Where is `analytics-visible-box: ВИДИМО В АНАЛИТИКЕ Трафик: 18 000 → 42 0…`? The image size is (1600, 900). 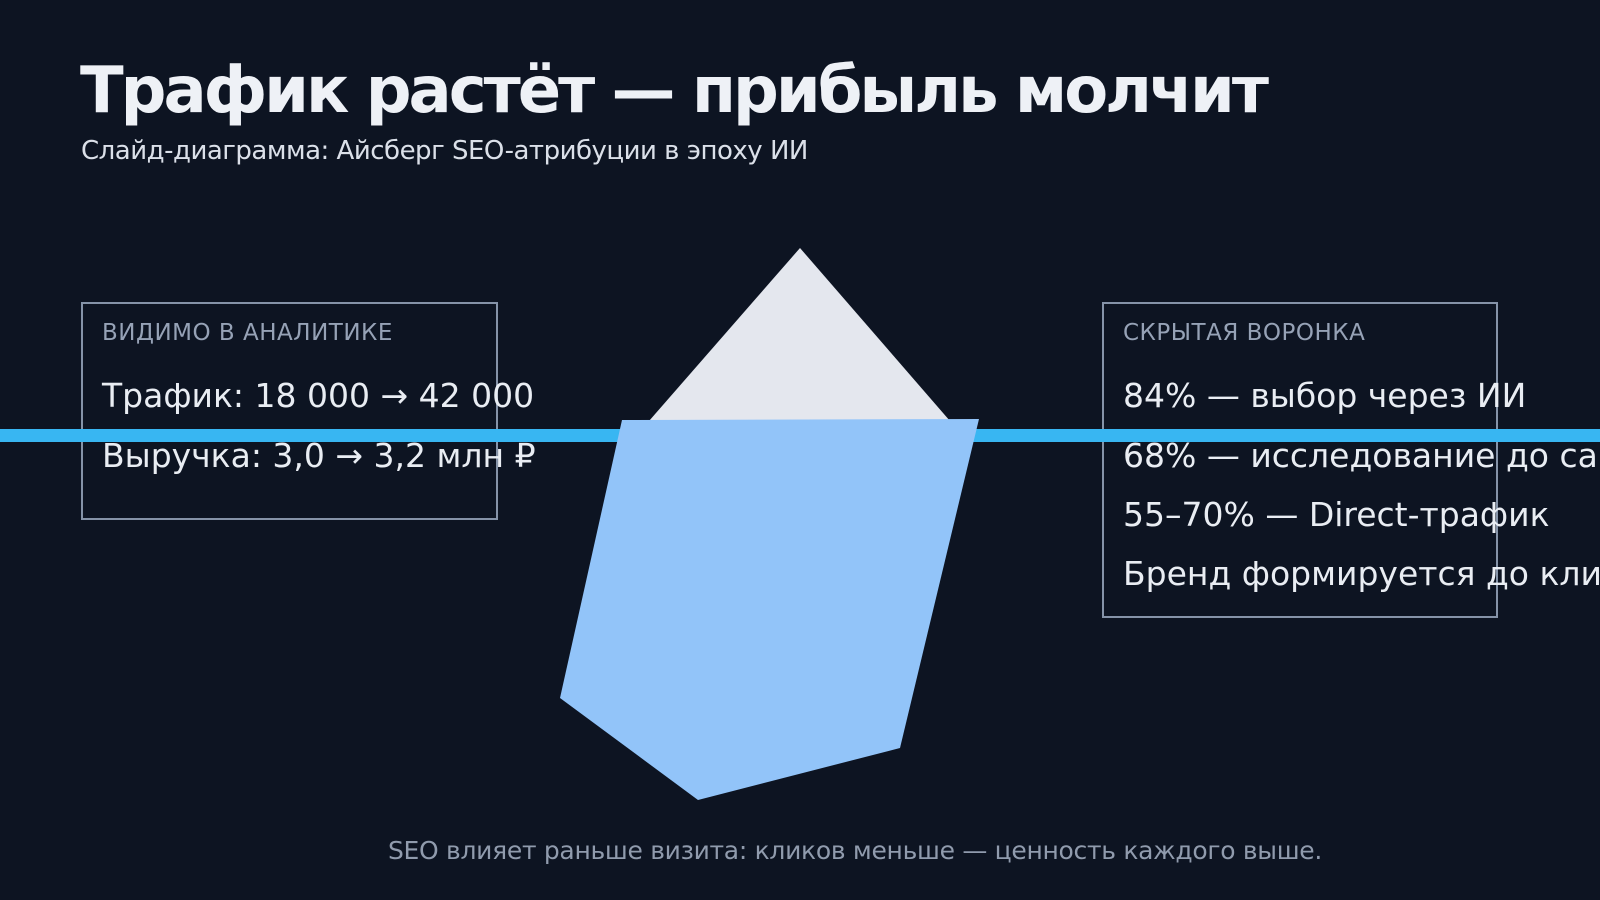
analytics-visible-box: ВИДИМО В АНАЛИТИКЕ Трафик: 18 000 → 42 0… is located at coordinates (308, 411).